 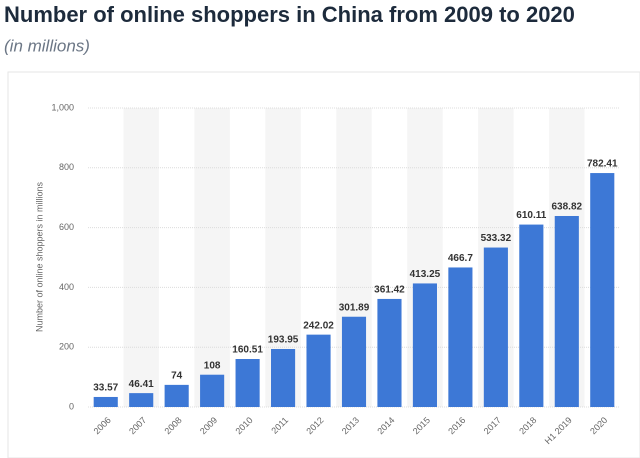 What do you see at coordinates (47, 45) in the screenshot?
I see `chart-subtitle: (in millions)` at bounding box center [47, 45].